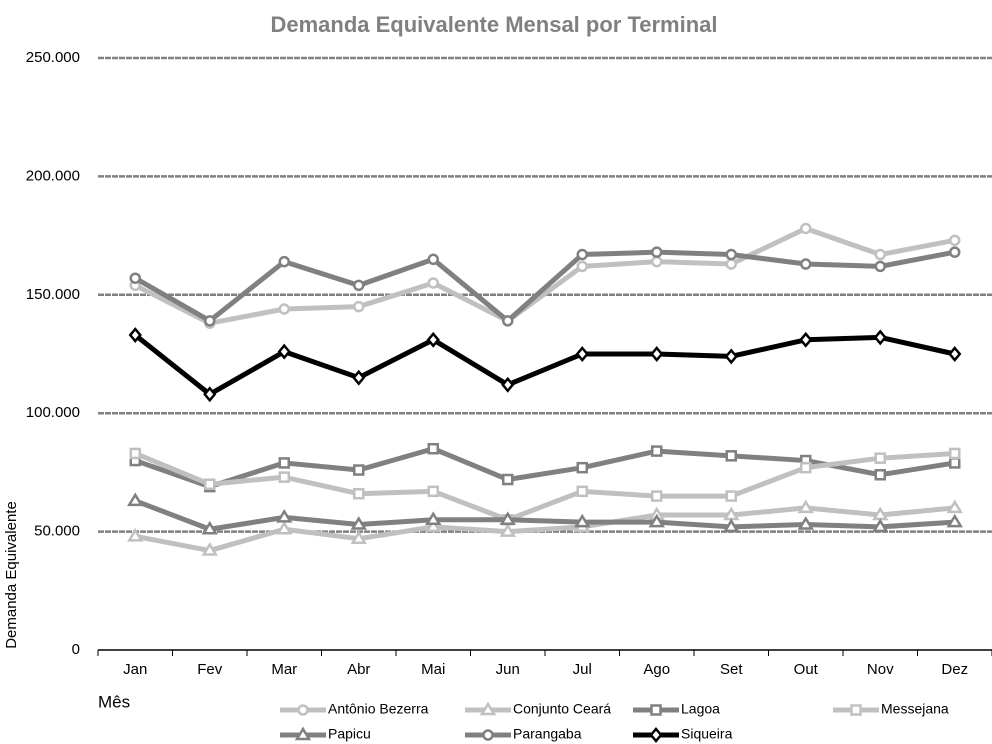 This screenshot has width=992, height=744. Describe the element at coordinates (114, 701) in the screenshot. I see `x-axis-label: Mês` at that location.